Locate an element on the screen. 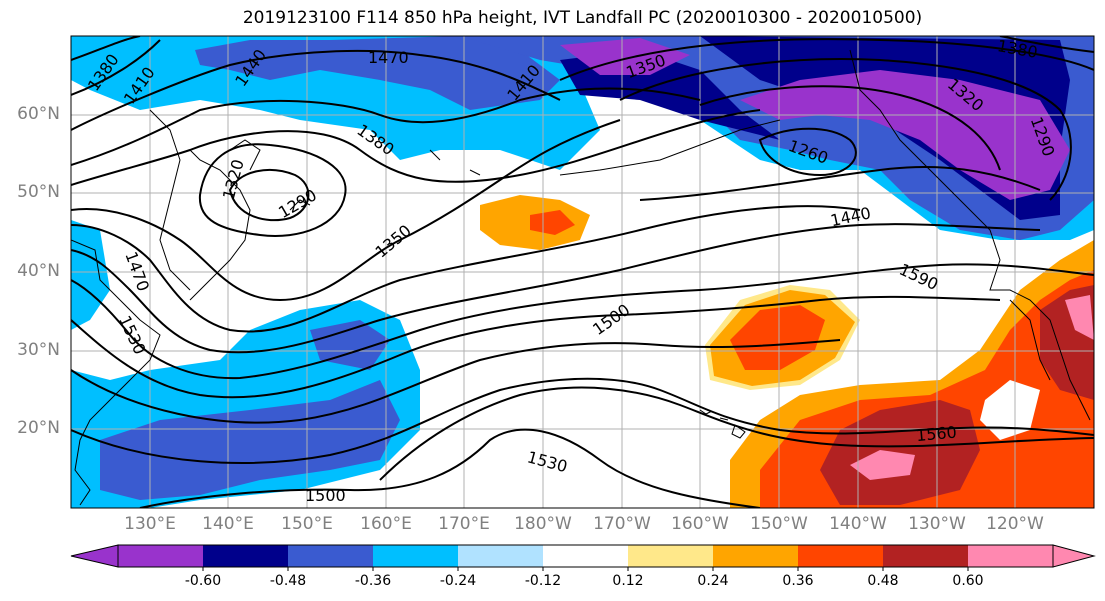 The width and height of the screenshot is (1105, 601). colorbar-tick-label: 0.24 is located at coordinates (713, 581).